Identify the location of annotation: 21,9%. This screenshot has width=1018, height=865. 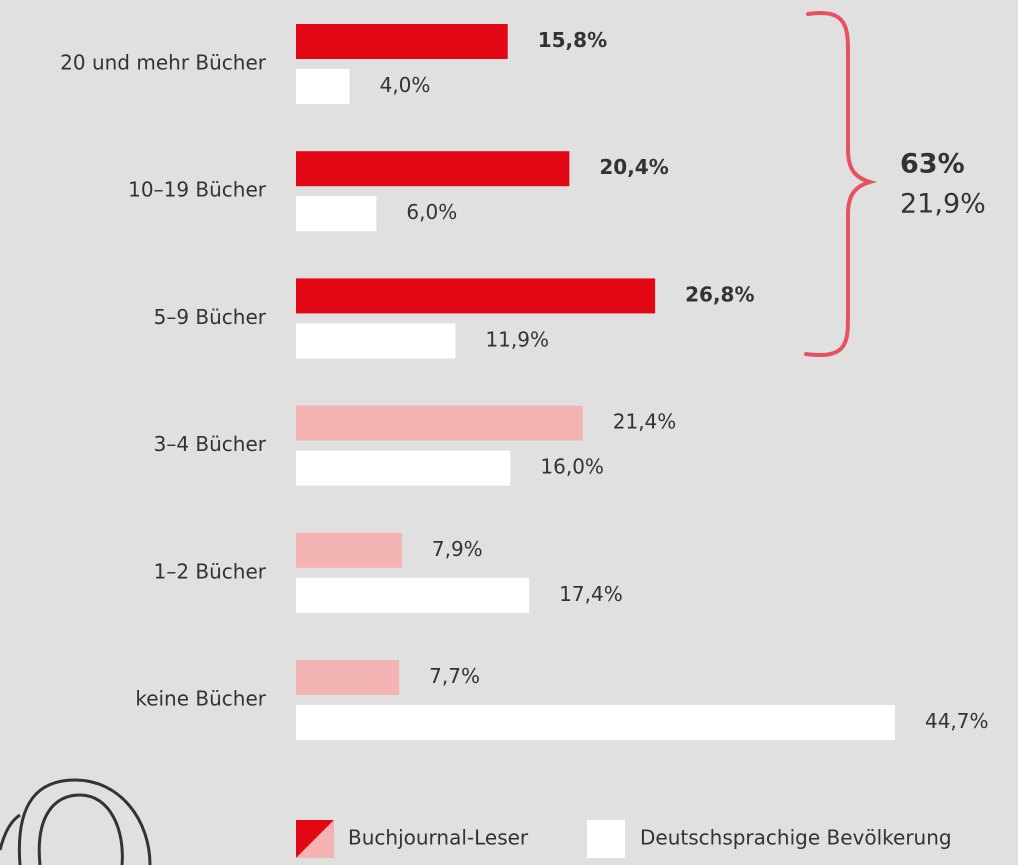
(943, 204).